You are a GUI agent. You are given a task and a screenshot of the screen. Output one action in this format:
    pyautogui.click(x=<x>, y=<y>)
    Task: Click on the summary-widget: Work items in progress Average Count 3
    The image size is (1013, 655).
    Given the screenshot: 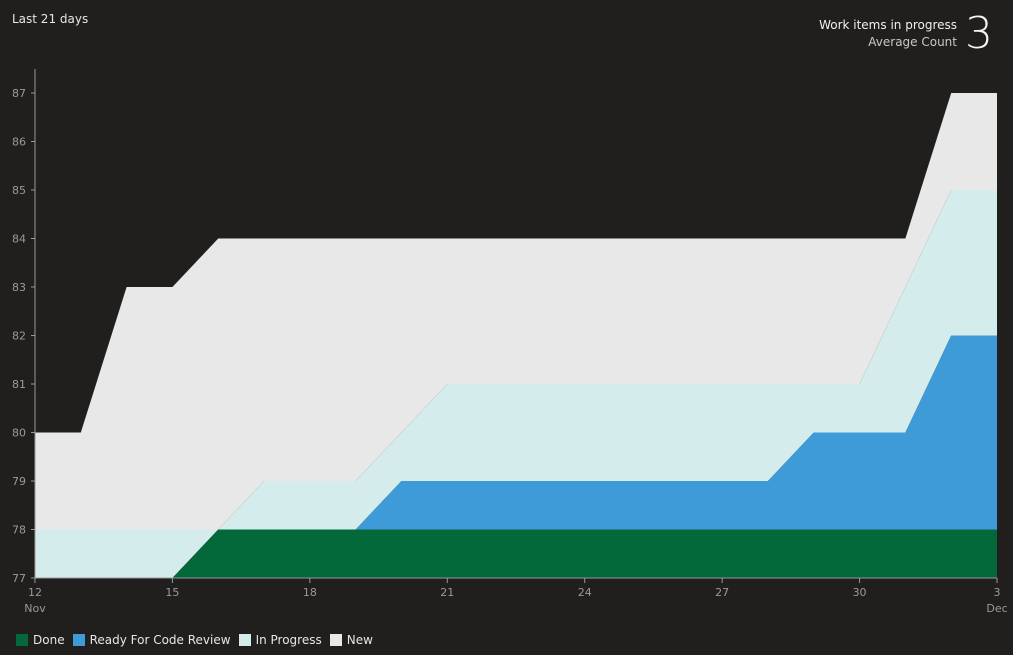 What is the action you would take?
    pyautogui.click(x=906, y=34)
    